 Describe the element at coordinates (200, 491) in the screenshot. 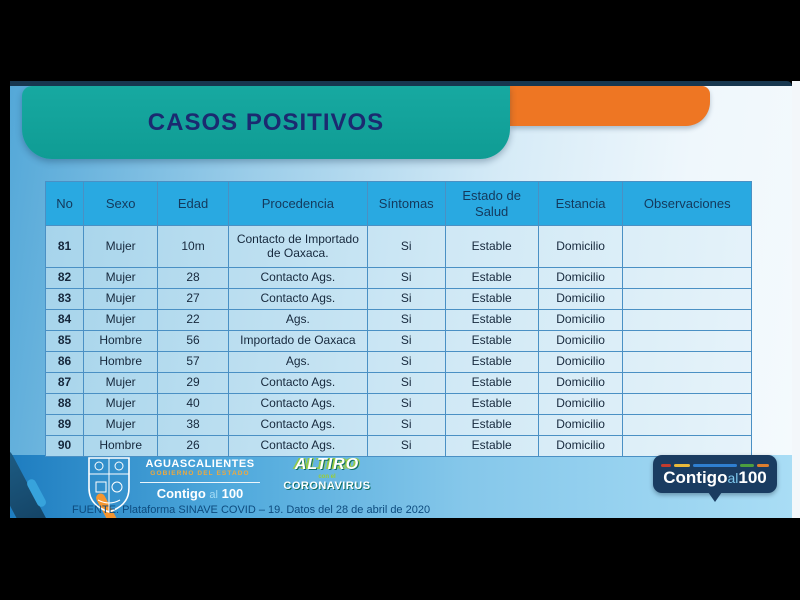

I see `government-slogan: Contigo al 100` at that location.